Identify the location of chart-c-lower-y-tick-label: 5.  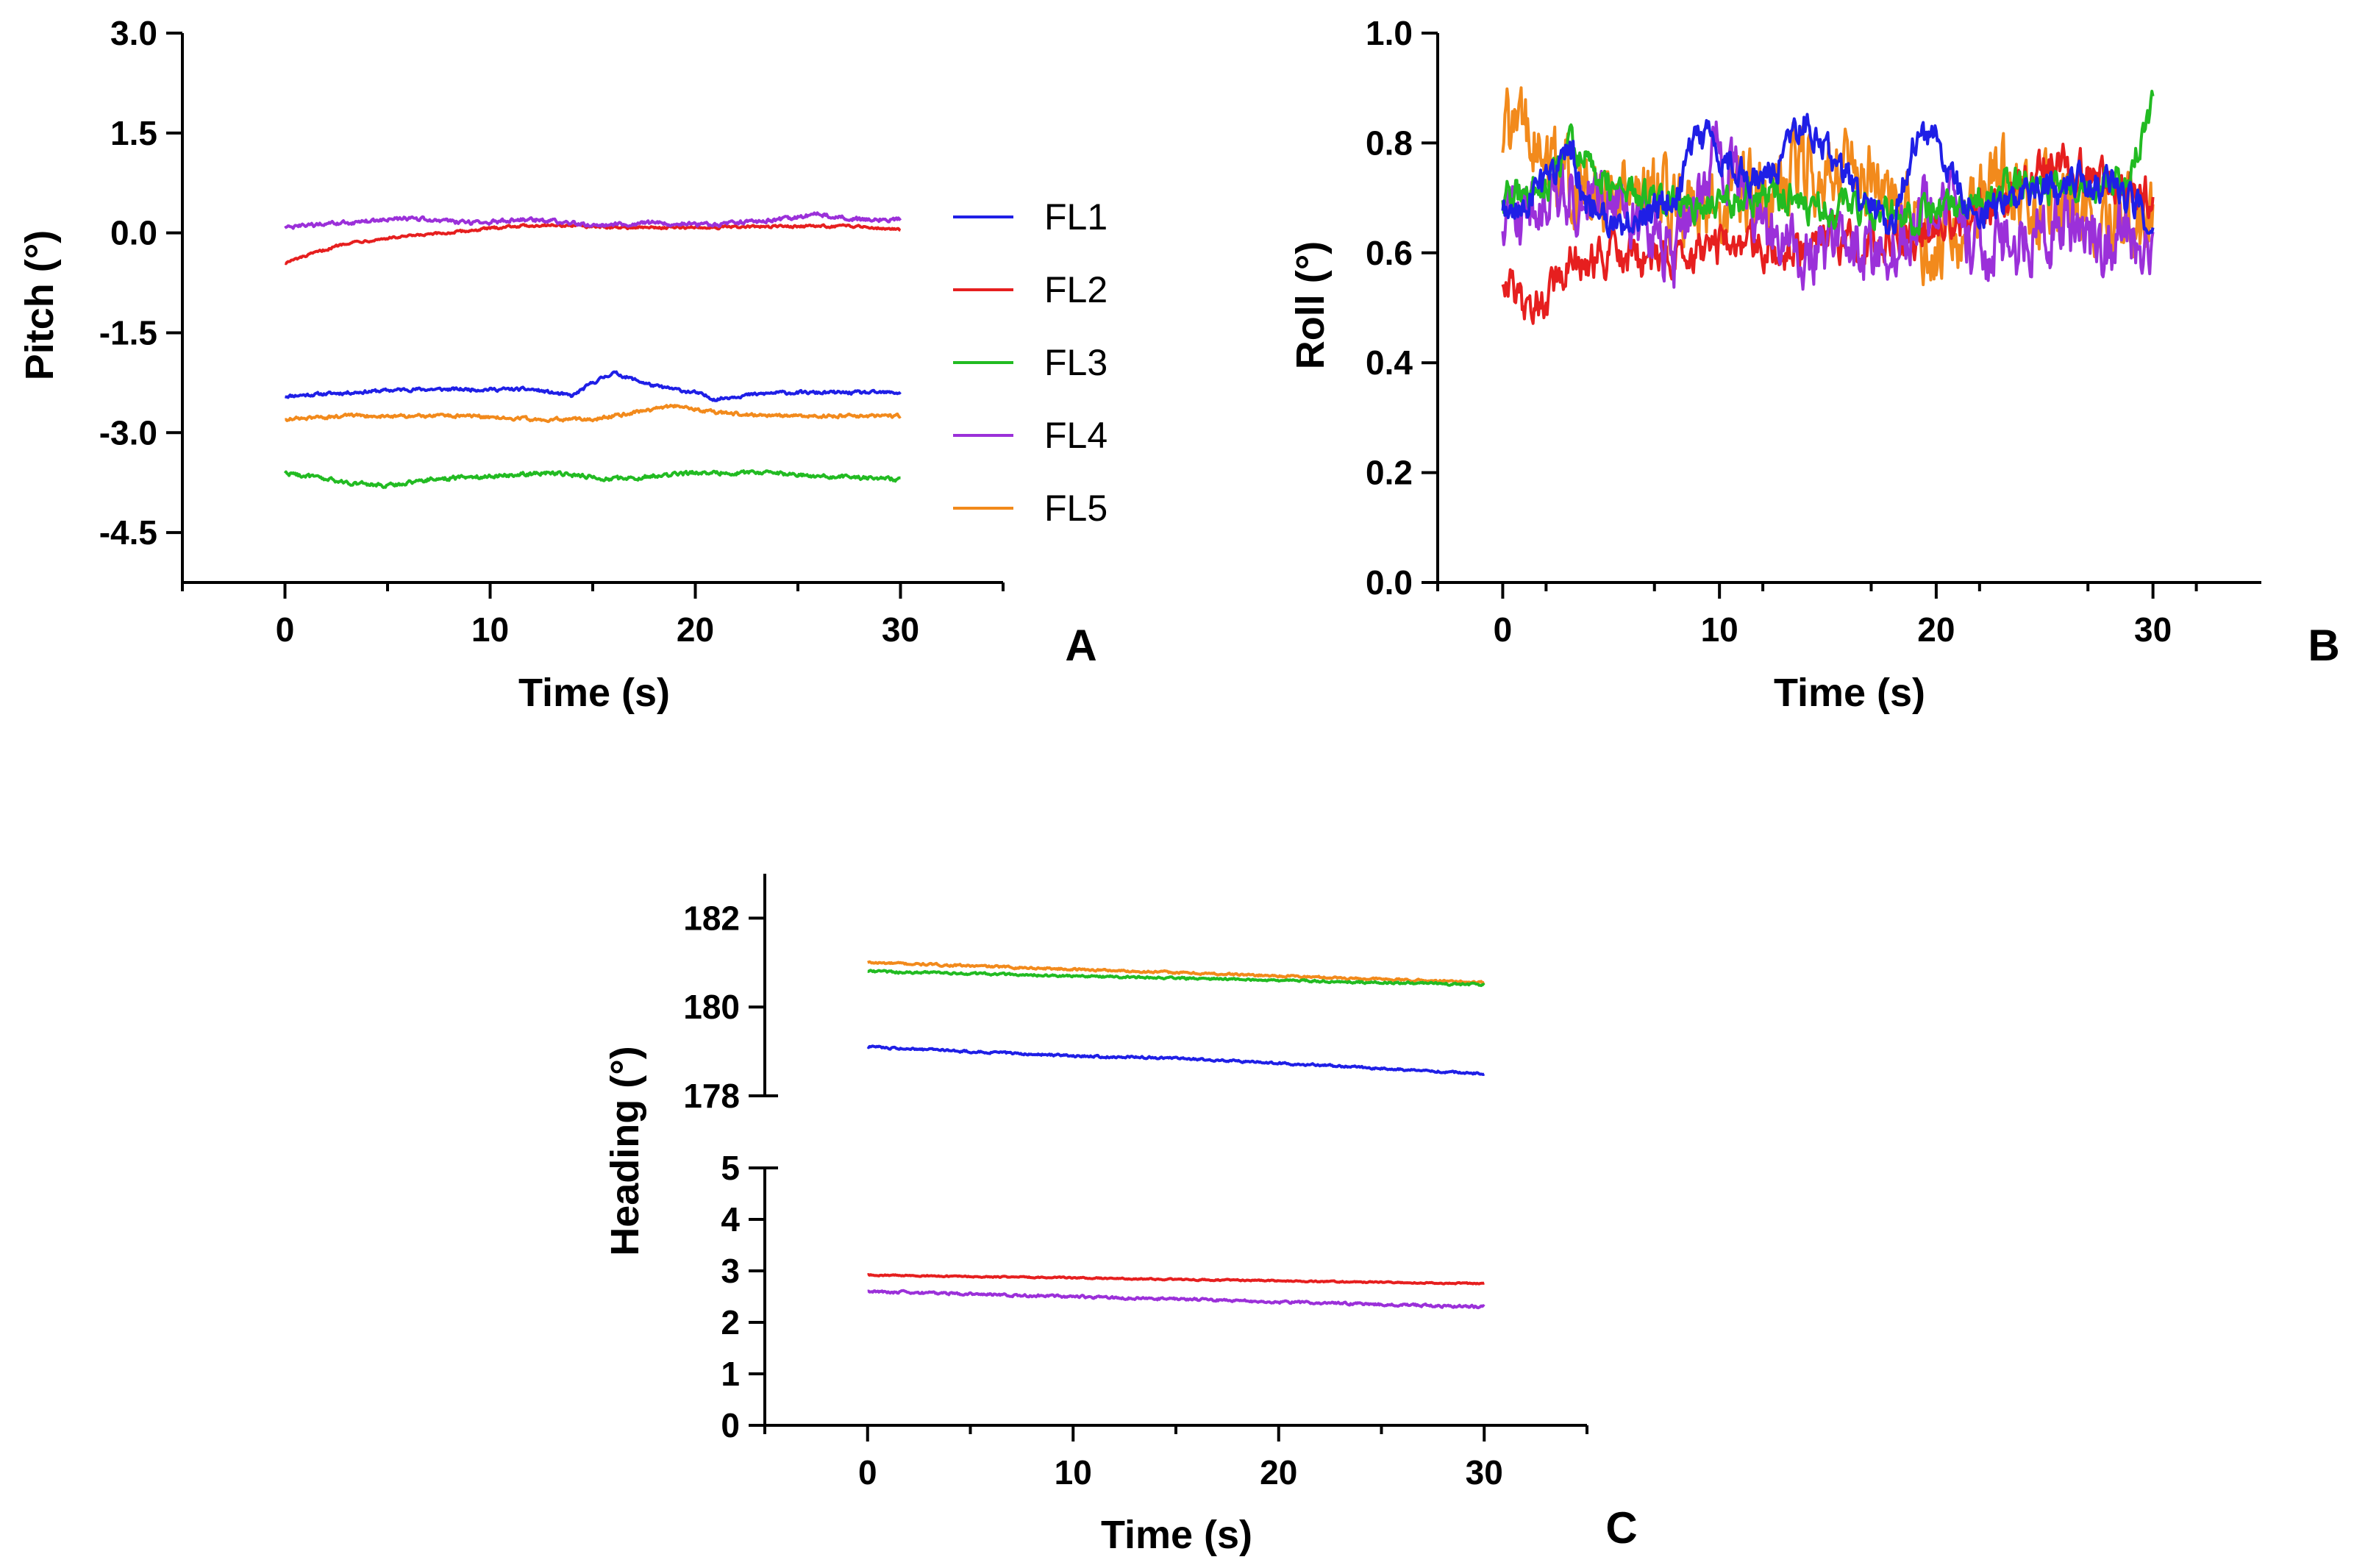
(731, 1168).